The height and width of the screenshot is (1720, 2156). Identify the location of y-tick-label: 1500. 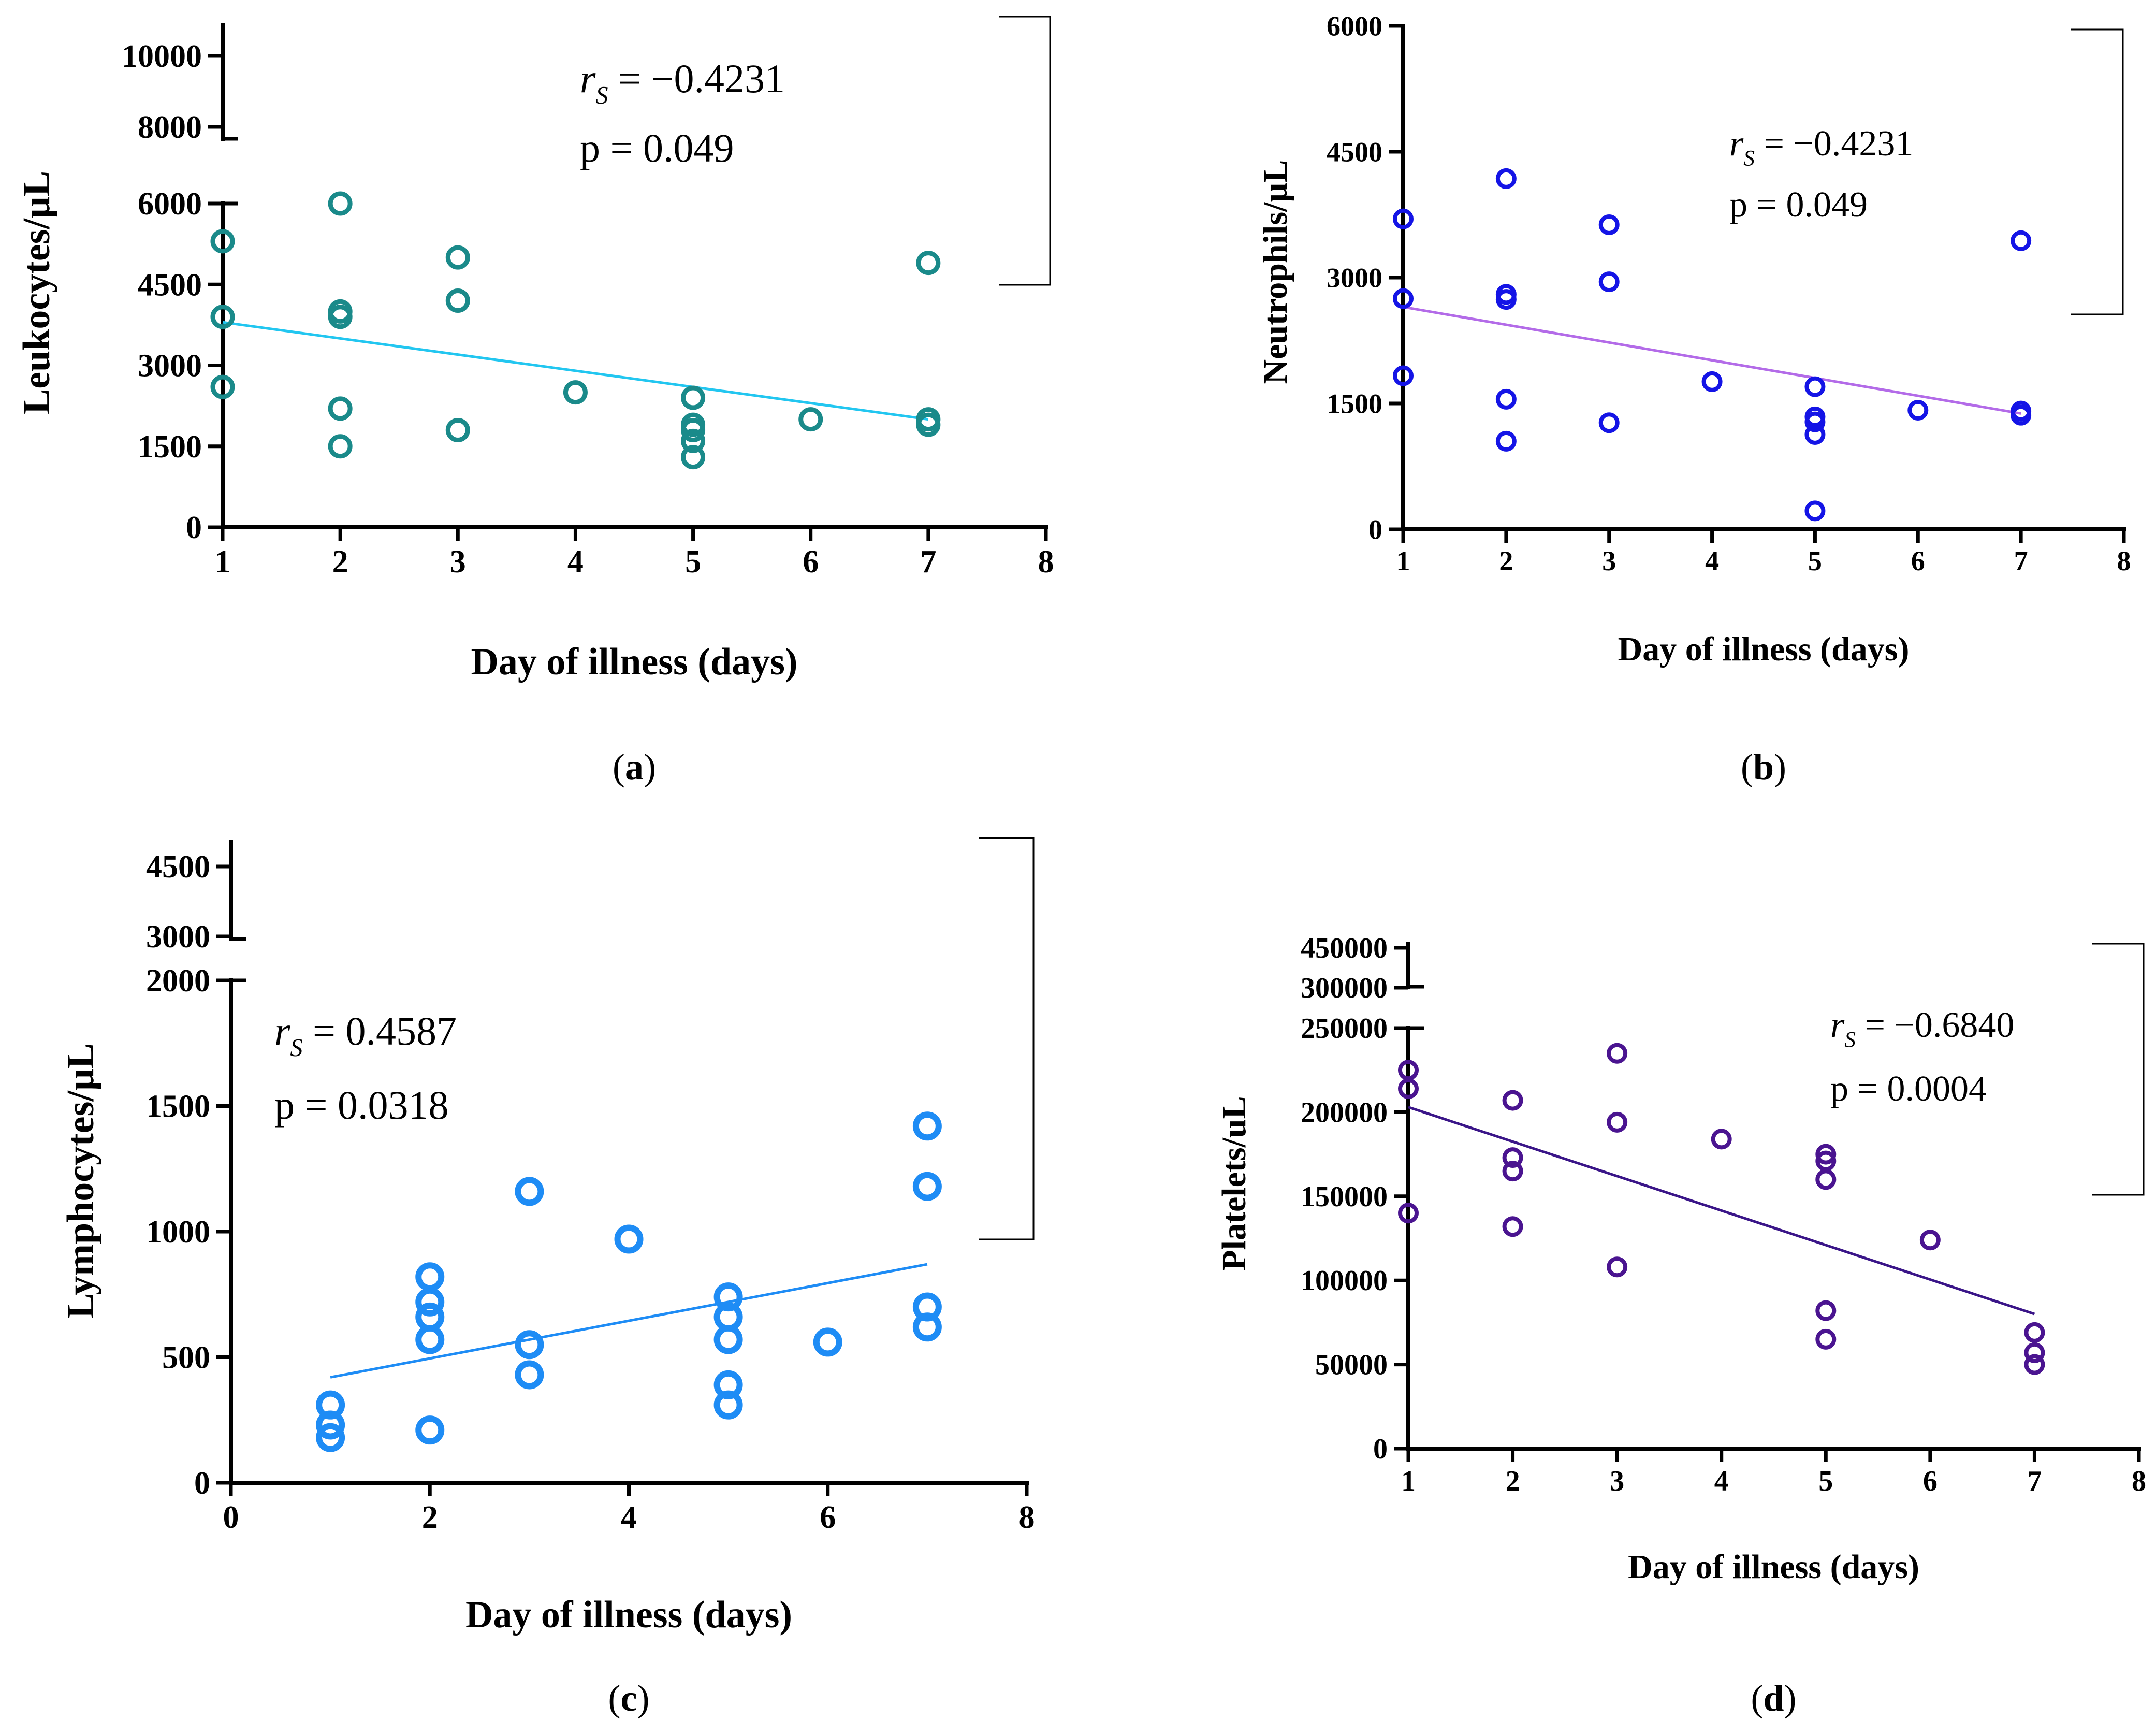
(170, 447).